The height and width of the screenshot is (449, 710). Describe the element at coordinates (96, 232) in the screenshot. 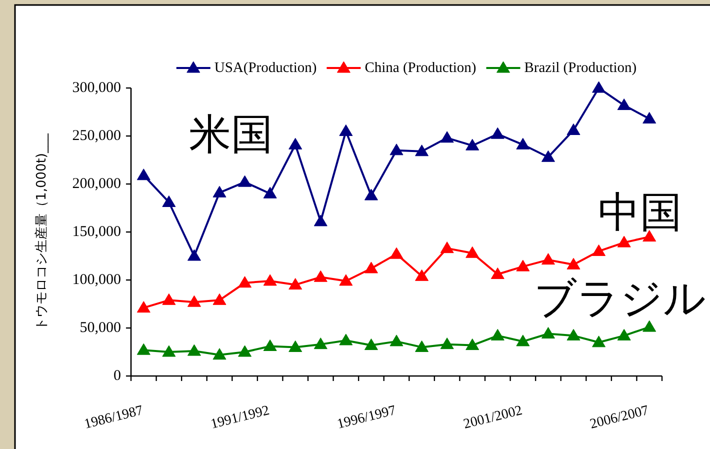

I see `y-tick-label: 150,000` at that location.